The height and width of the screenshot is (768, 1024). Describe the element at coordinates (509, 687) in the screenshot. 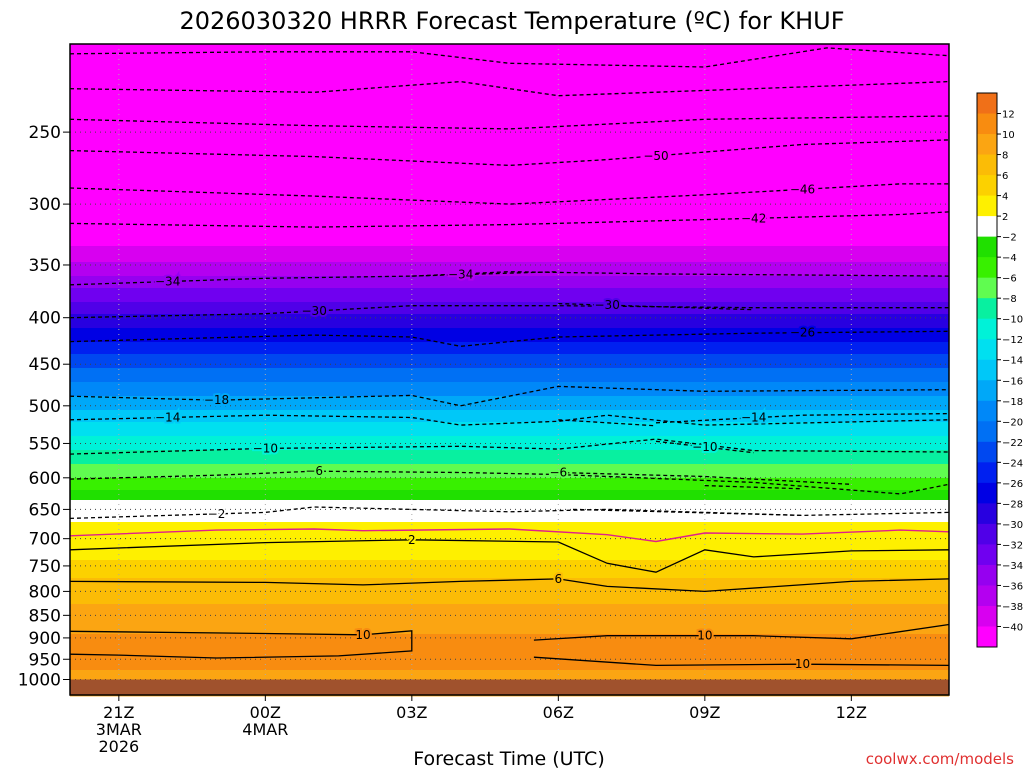

I see `below-ground-area` at that location.